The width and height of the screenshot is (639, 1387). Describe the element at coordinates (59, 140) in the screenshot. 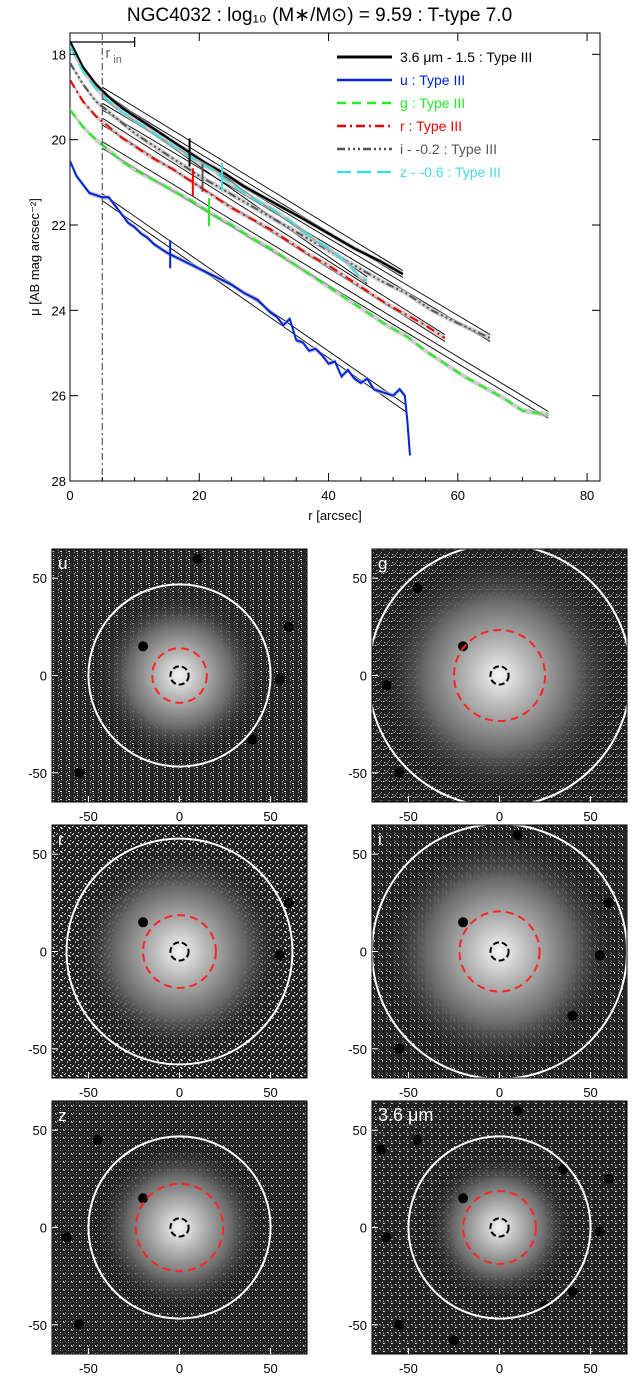

I see `y-tick-label: 20` at that location.